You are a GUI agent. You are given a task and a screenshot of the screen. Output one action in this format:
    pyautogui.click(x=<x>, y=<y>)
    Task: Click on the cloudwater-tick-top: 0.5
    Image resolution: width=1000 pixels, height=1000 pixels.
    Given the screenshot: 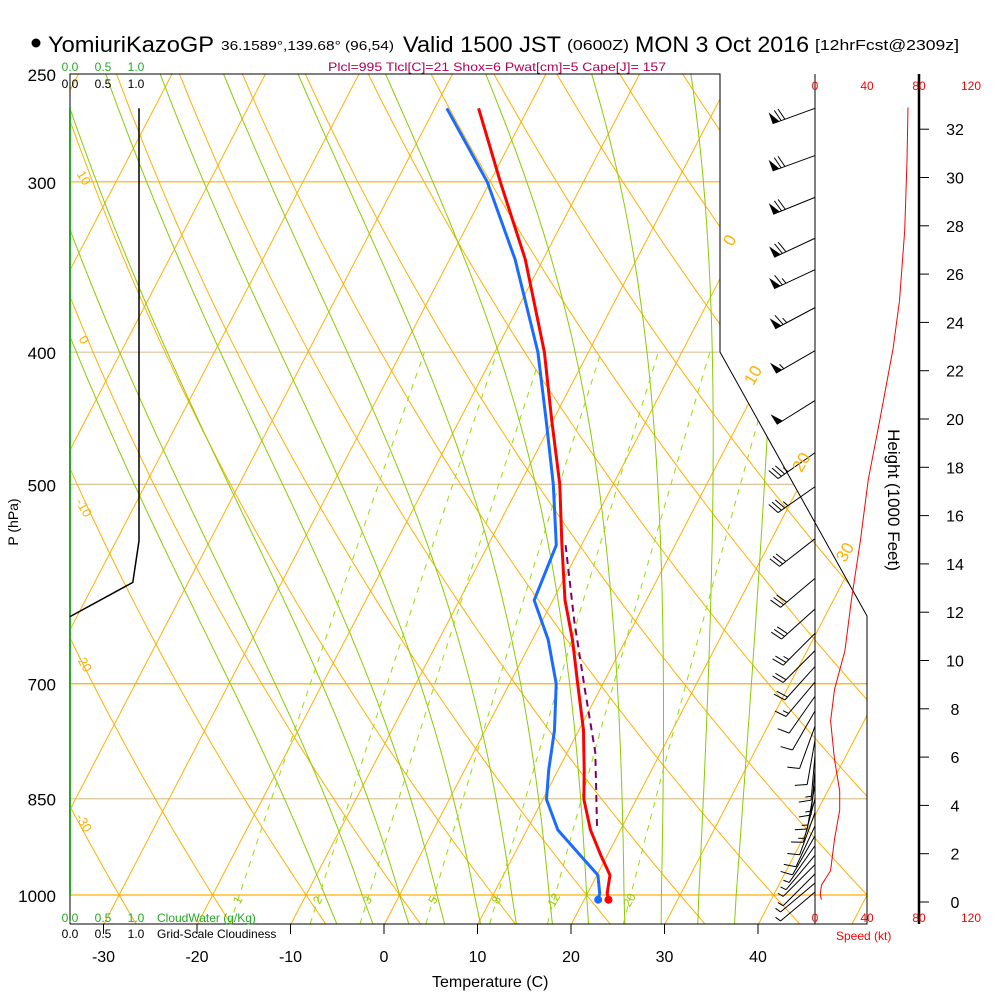 What is the action you would take?
    pyautogui.click(x=103, y=67)
    